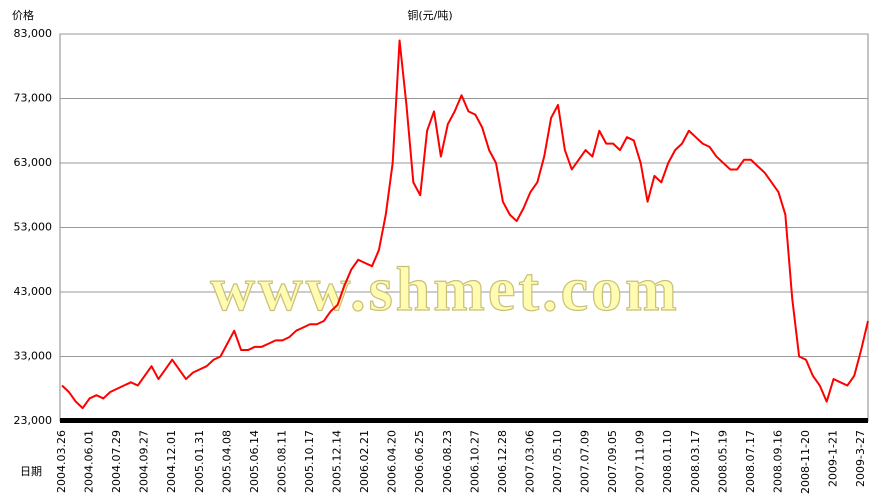 Image resolution: width=883 pixels, height=499 pixels. What do you see at coordinates (31, 471) in the screenshot?
I see `x-axis-title: 日期` at bounding box center [31, 471].